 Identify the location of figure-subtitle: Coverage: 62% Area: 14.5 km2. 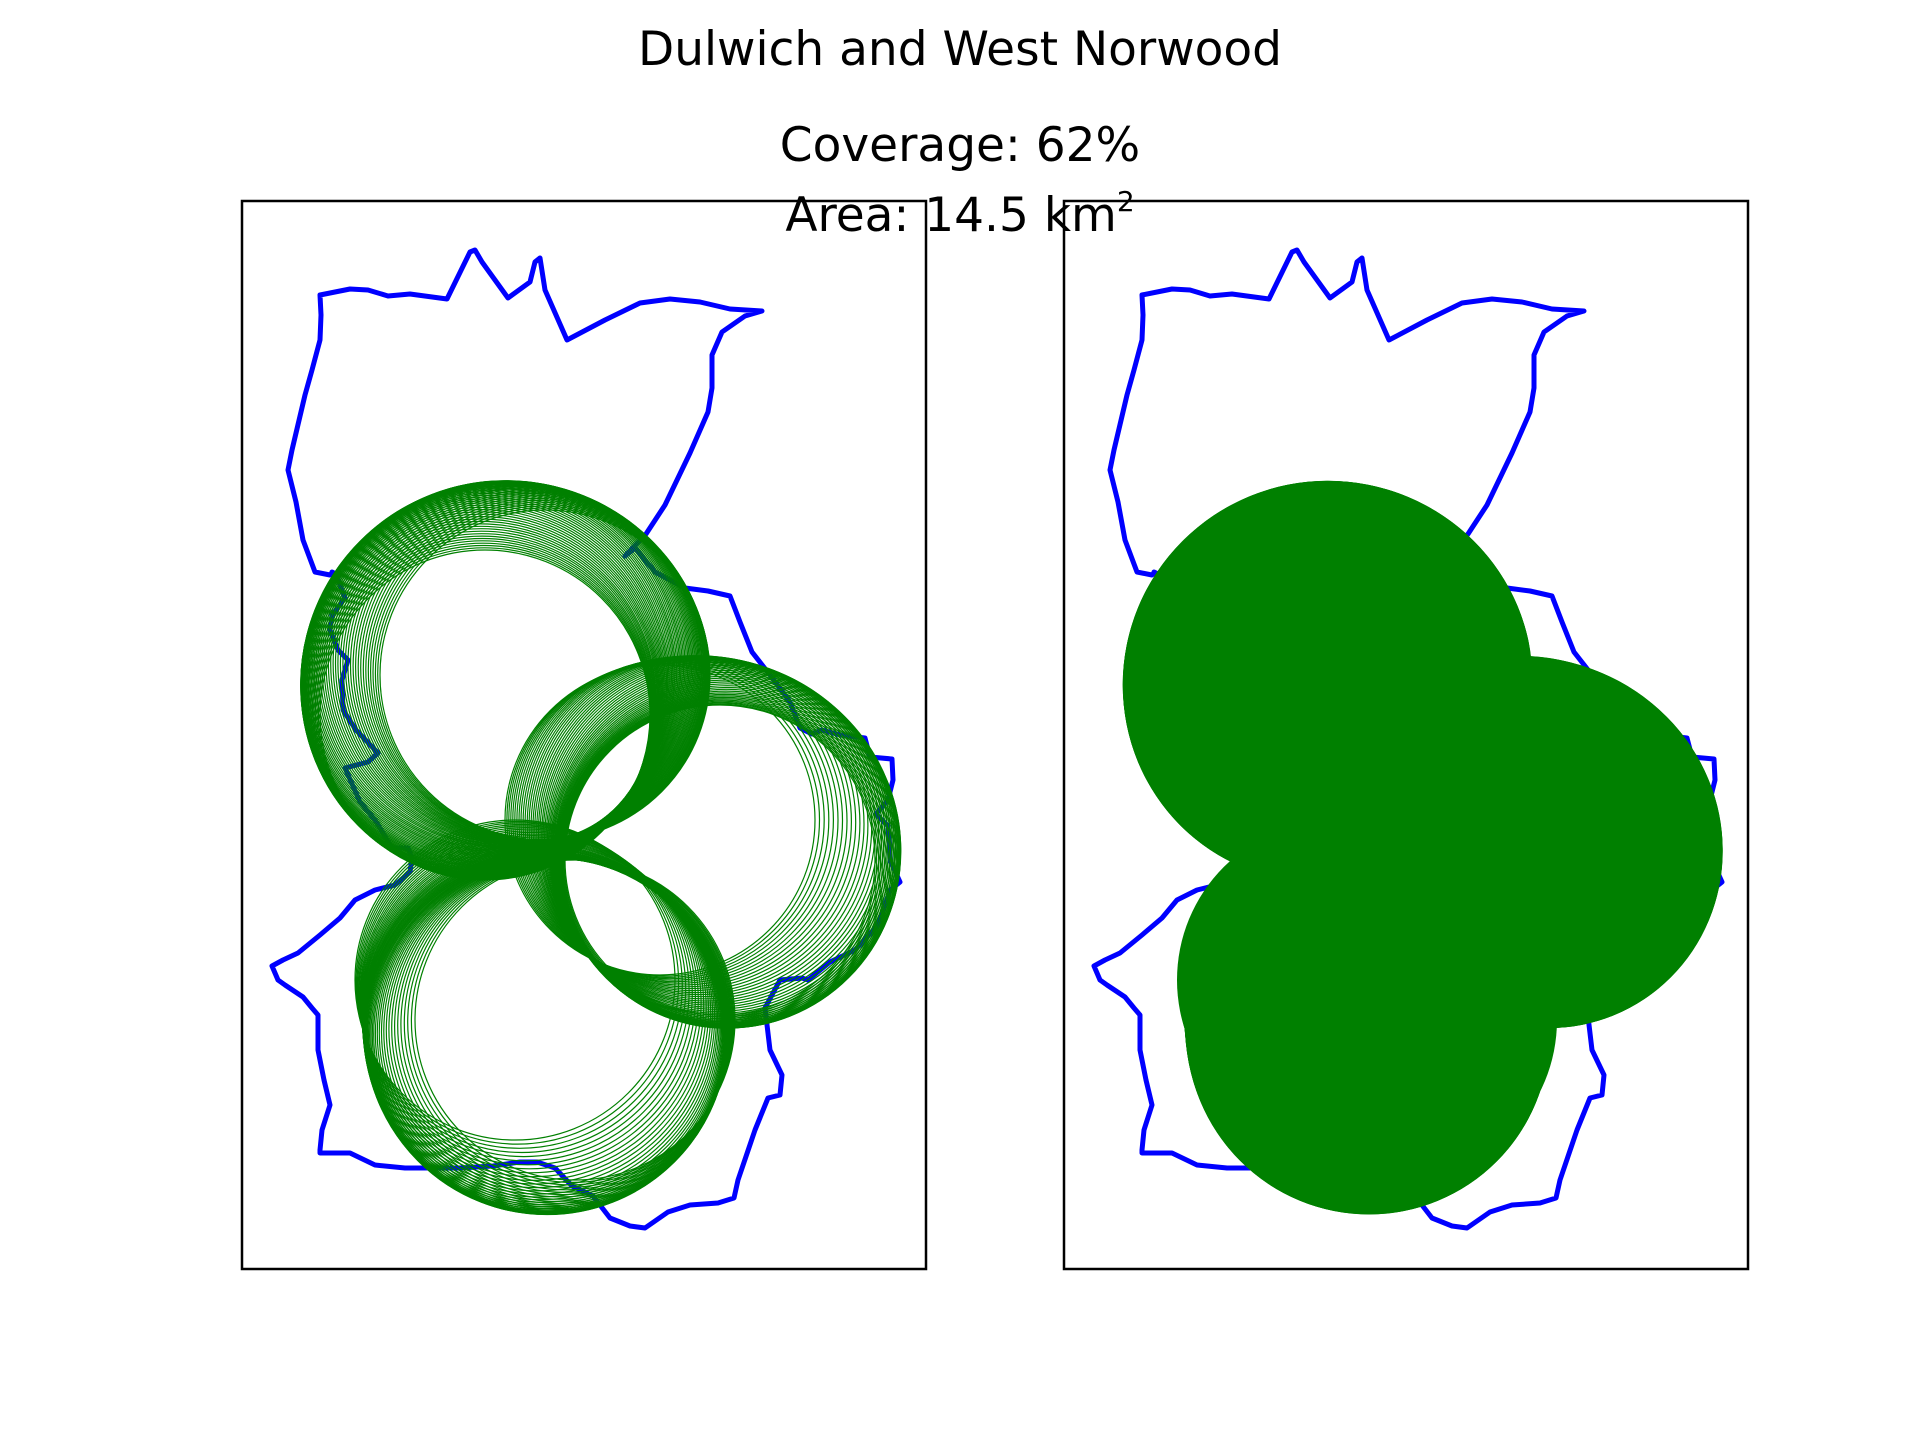
(960, 181).